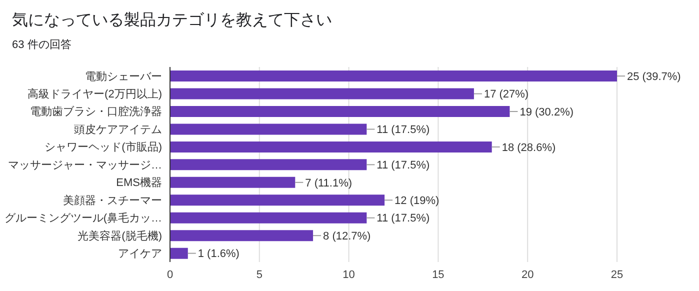 This screenshot has height=291, width=699. What do you see at coordinates (506, 94) in the screenshot?
I see `data-label: 17 (27%)` at bounding box center [506, 94].